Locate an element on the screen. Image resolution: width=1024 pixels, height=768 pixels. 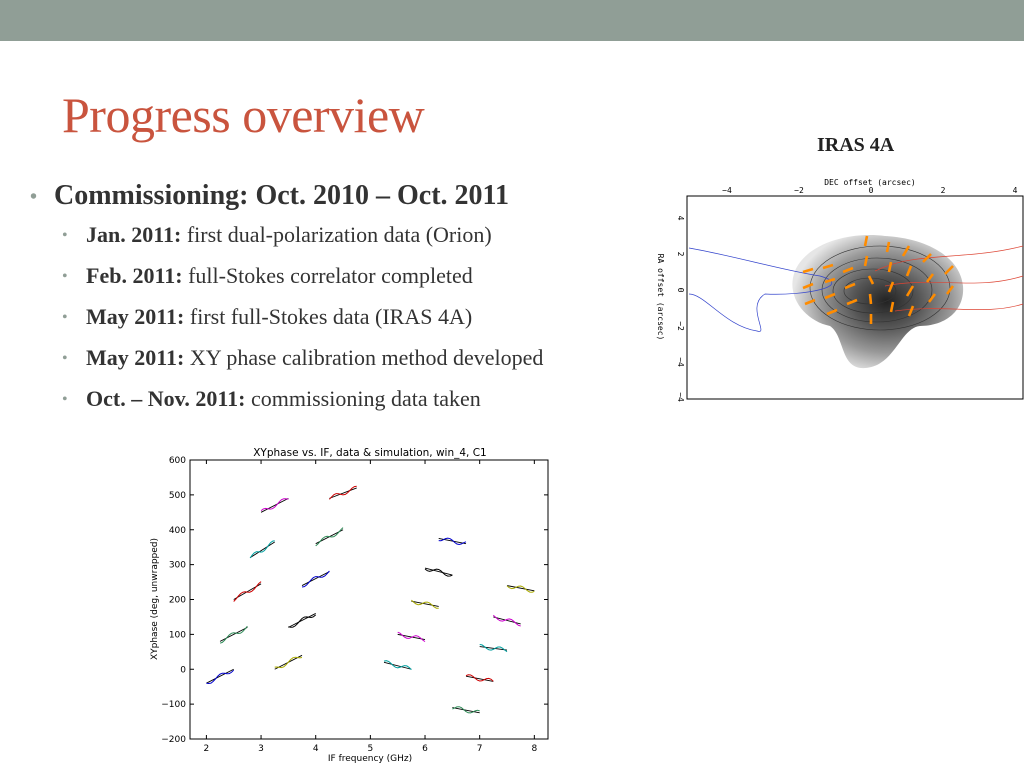
y-tick-label: 200 is located at coordinates (177, 601).